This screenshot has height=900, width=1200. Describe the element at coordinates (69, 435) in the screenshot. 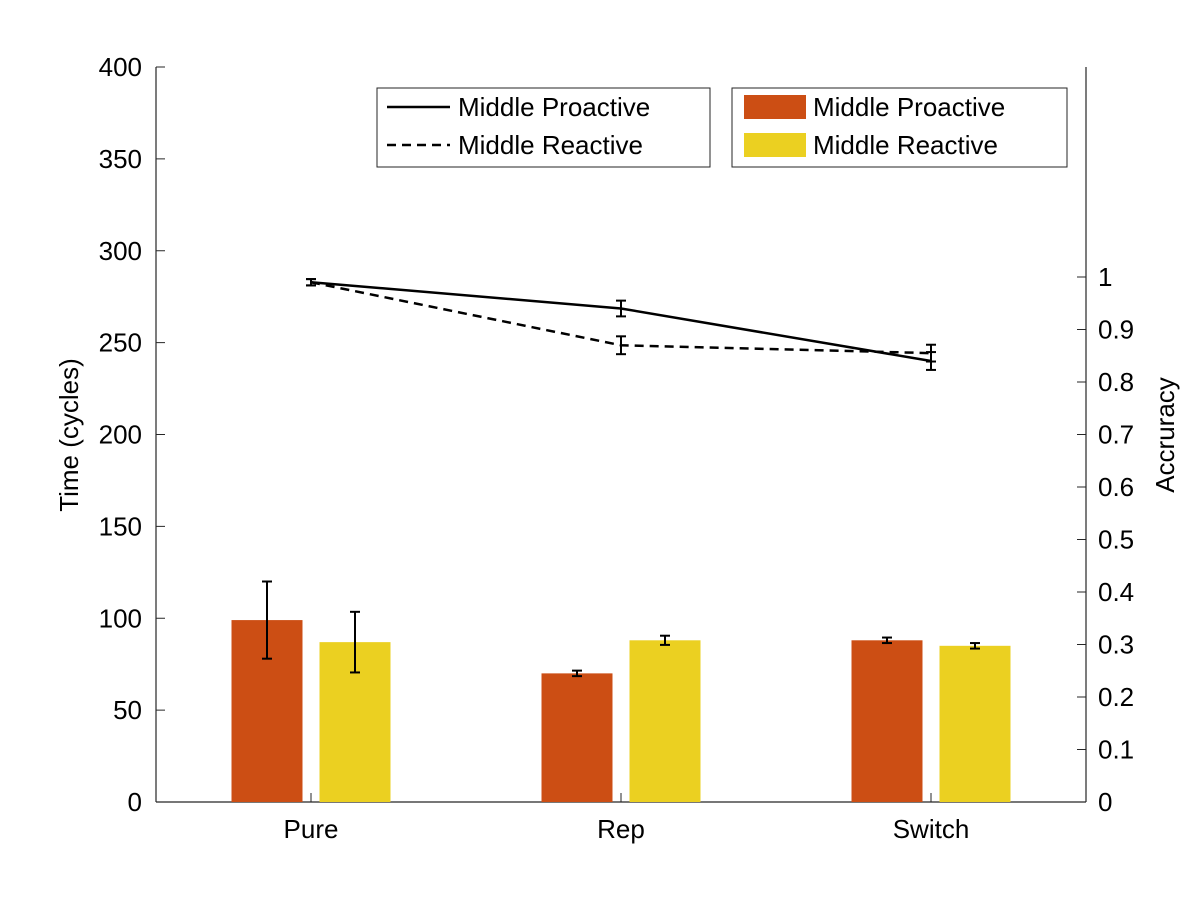

I see `left-axis-title: Time (cycles)` at that location.